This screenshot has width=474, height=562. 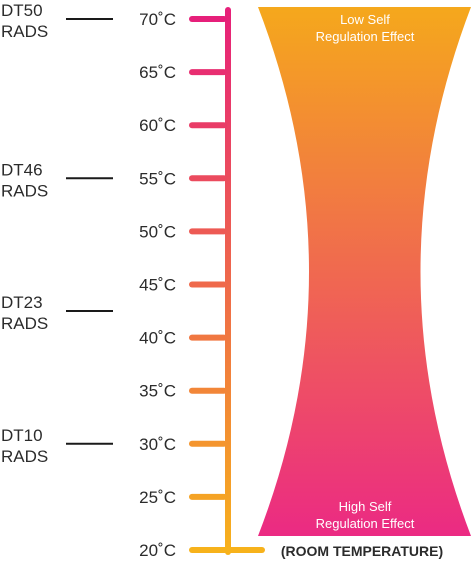 I want to click on scale-tick-label: 65˚C, so click(x=157, y=72).